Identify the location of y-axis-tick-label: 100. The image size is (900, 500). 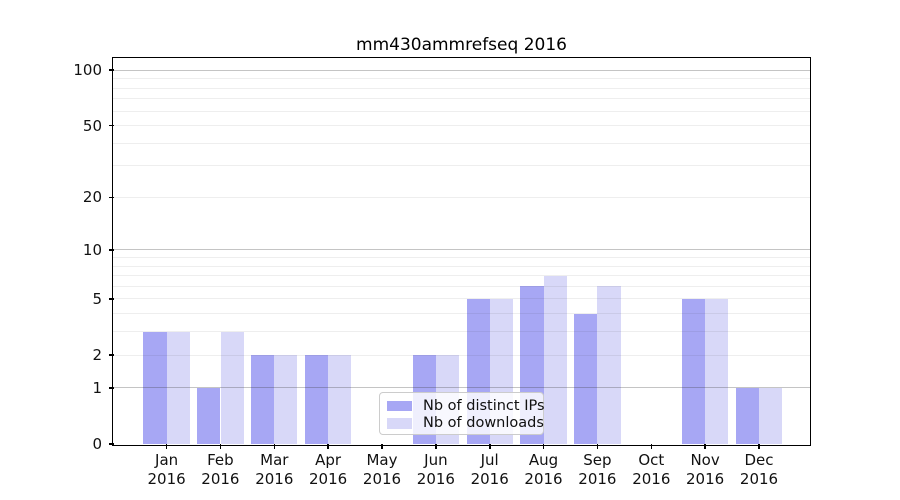
(87, 70).